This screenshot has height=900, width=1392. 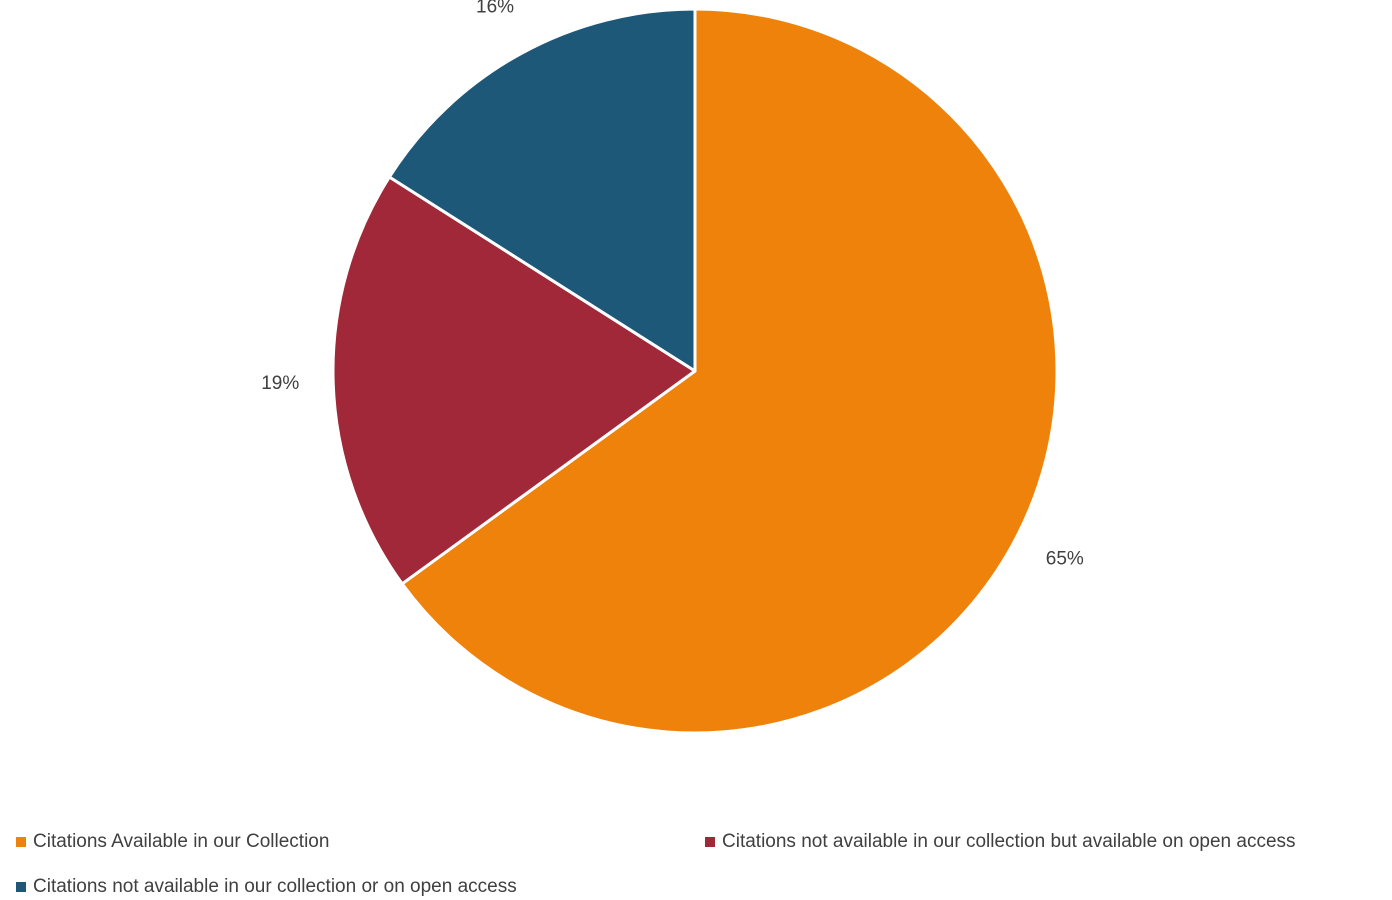 I want to click on pie-slice-not-available, so click(x=542, y=190).